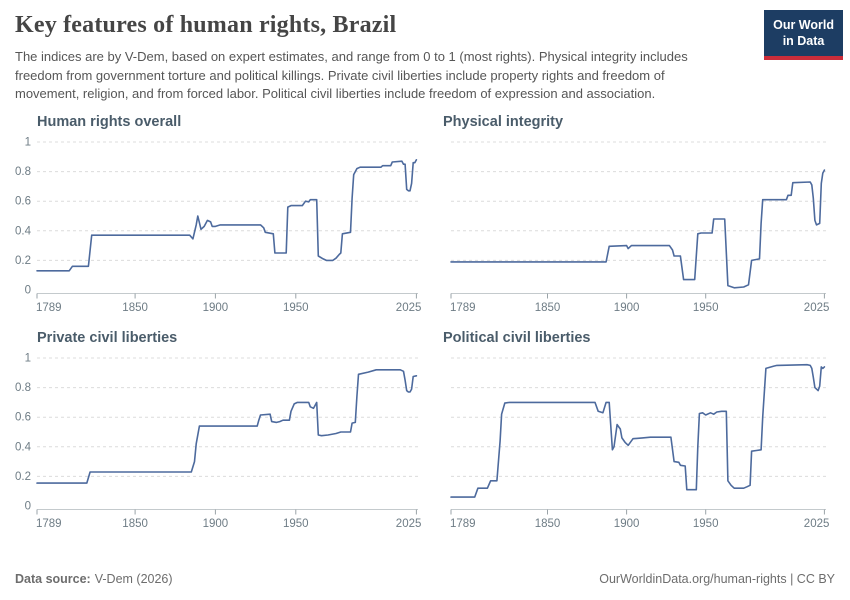  What do you see at coordinates (133, 579) in the screenshot?
I see `data-source-value: V-Dem (2026)` at bounding box center [133, 579].